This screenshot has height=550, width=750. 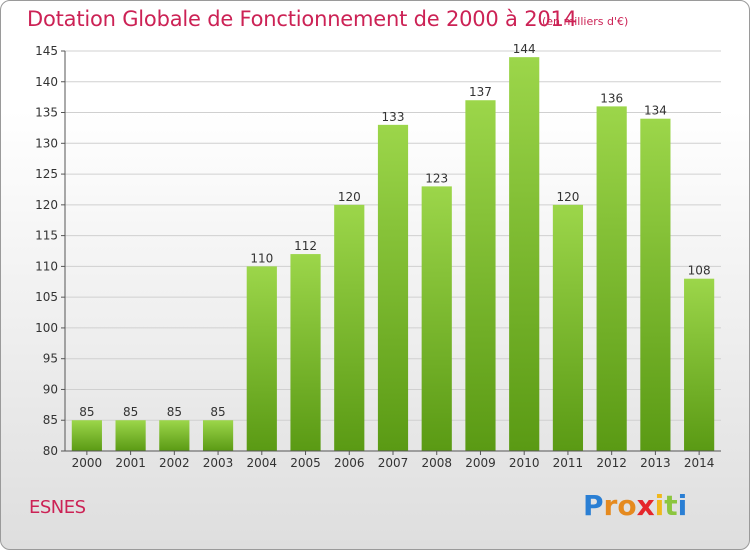 What do you see at coordinates (480, 92) in the screenshot?
I see `bar-value-label: 137` at bounding box center [480, 92].